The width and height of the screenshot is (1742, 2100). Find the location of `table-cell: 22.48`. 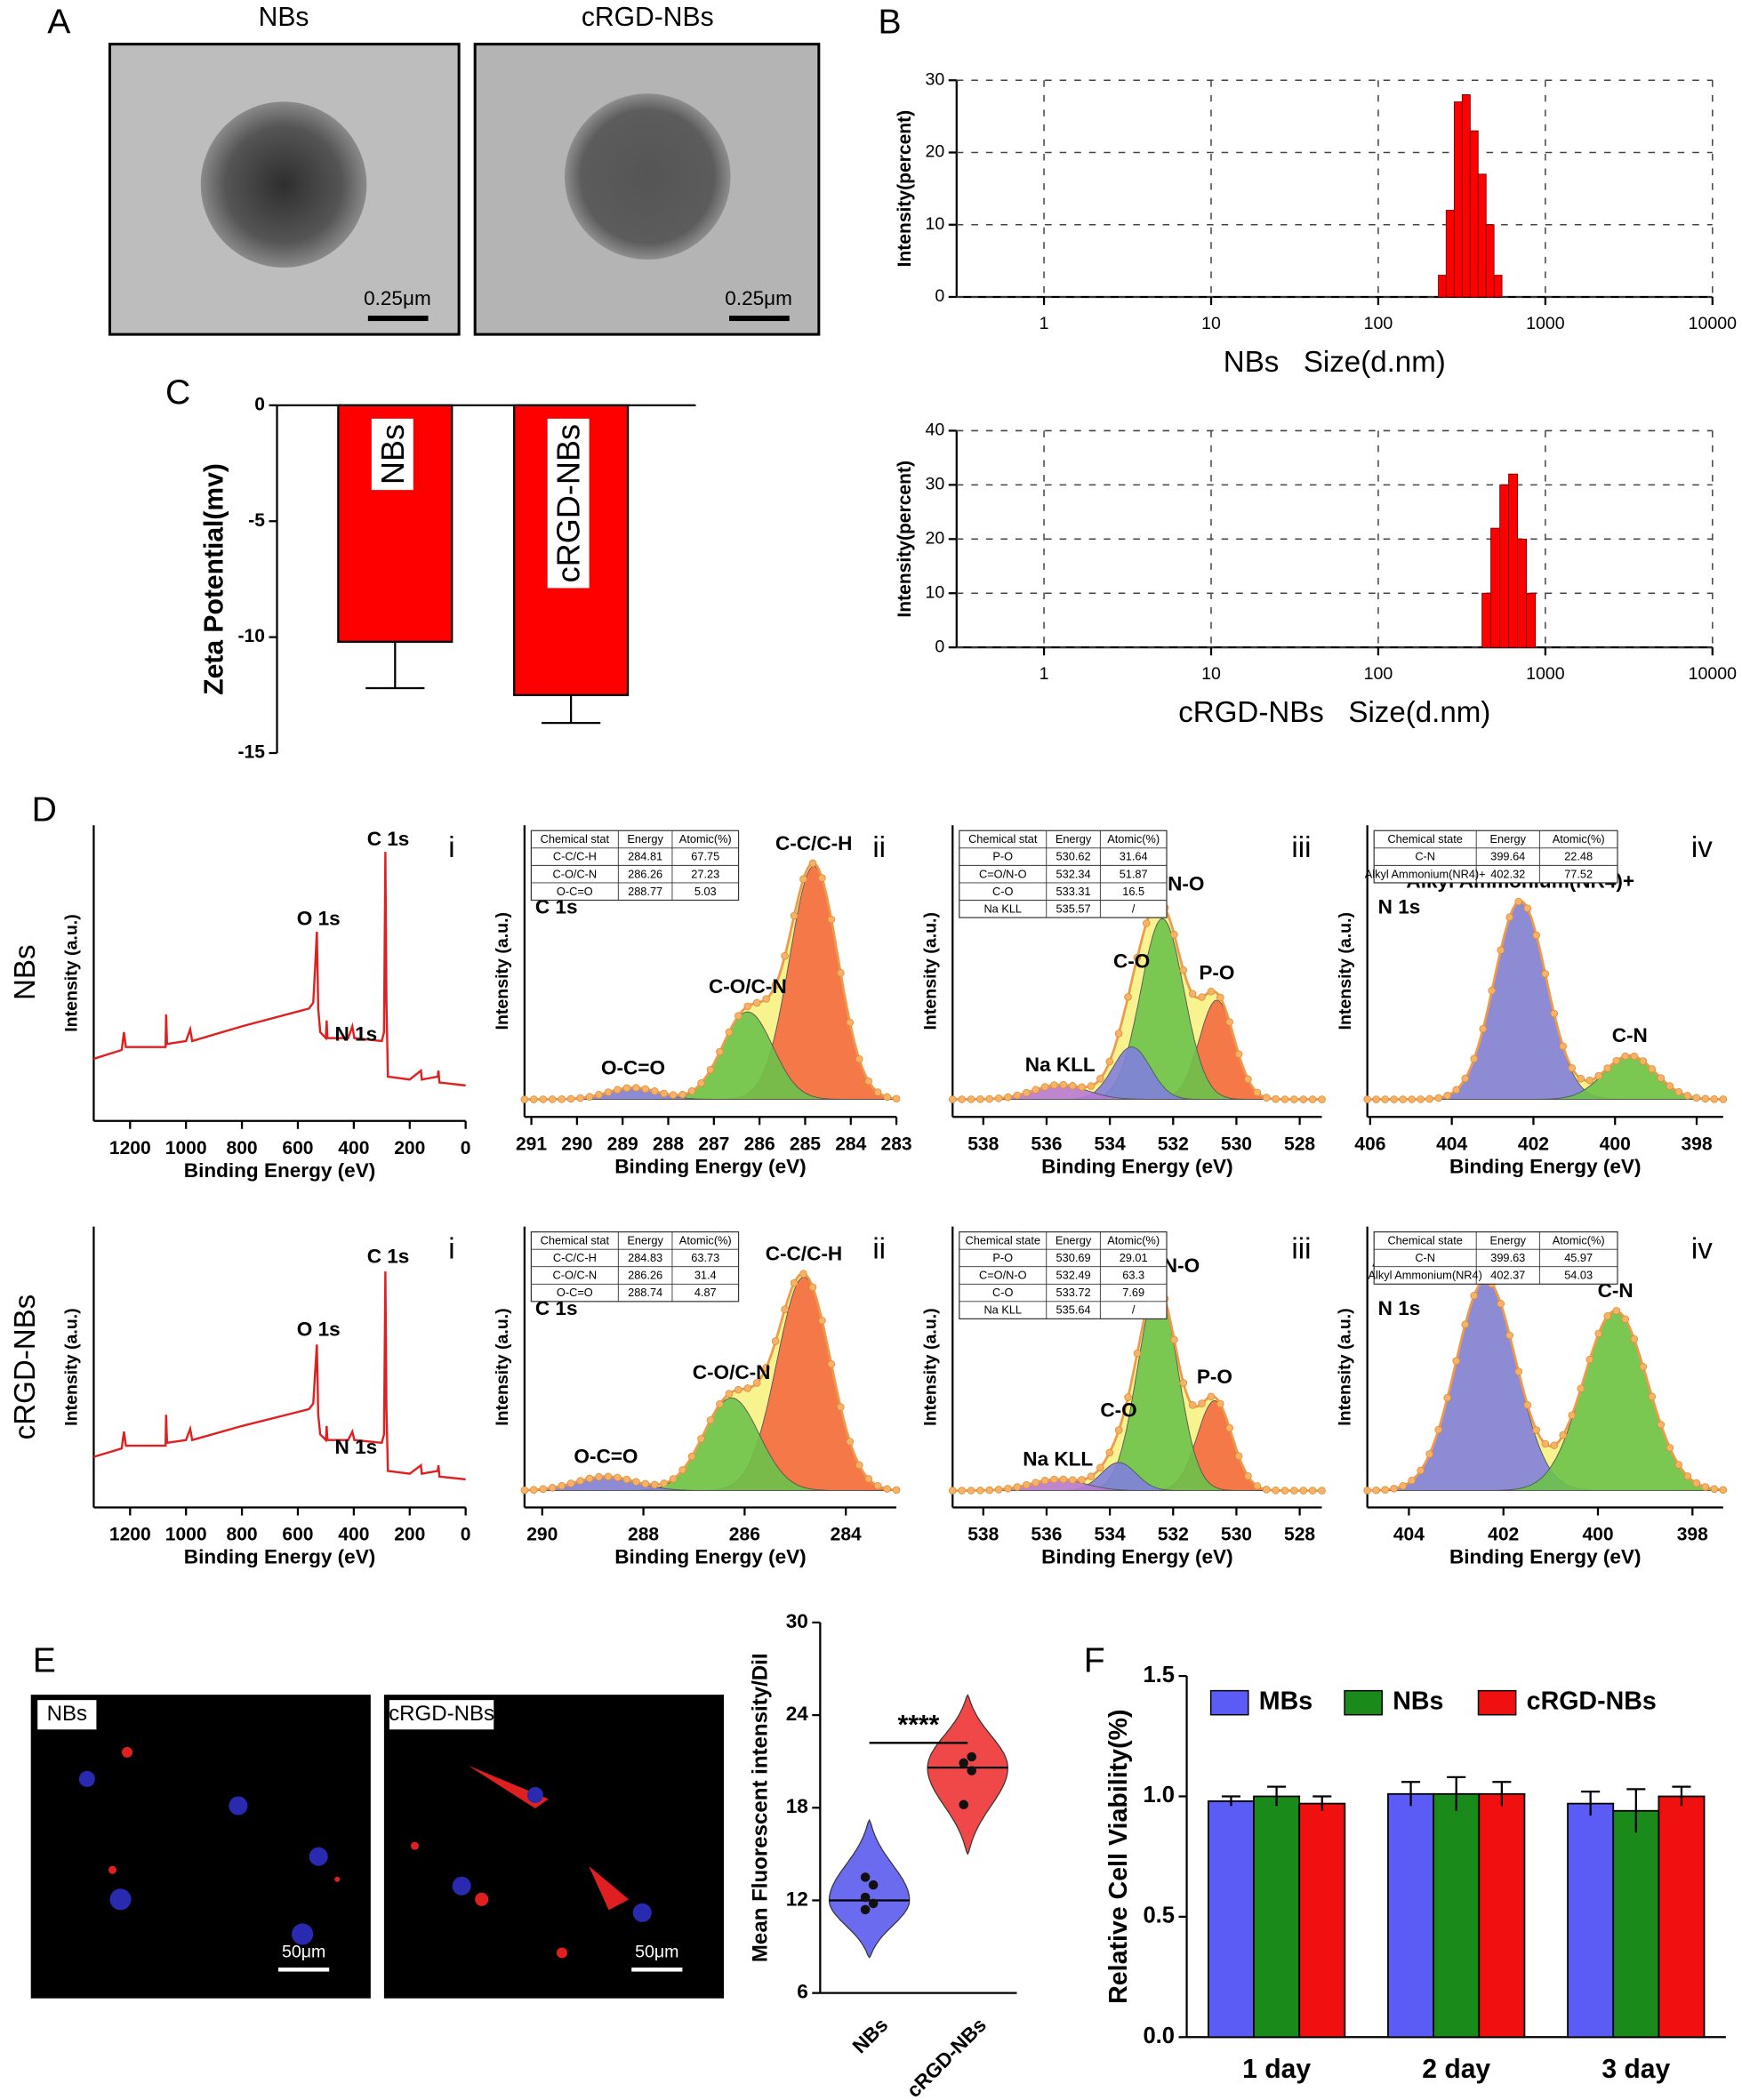

table-cell: 22.48 is located at coordinates (1579, 856).